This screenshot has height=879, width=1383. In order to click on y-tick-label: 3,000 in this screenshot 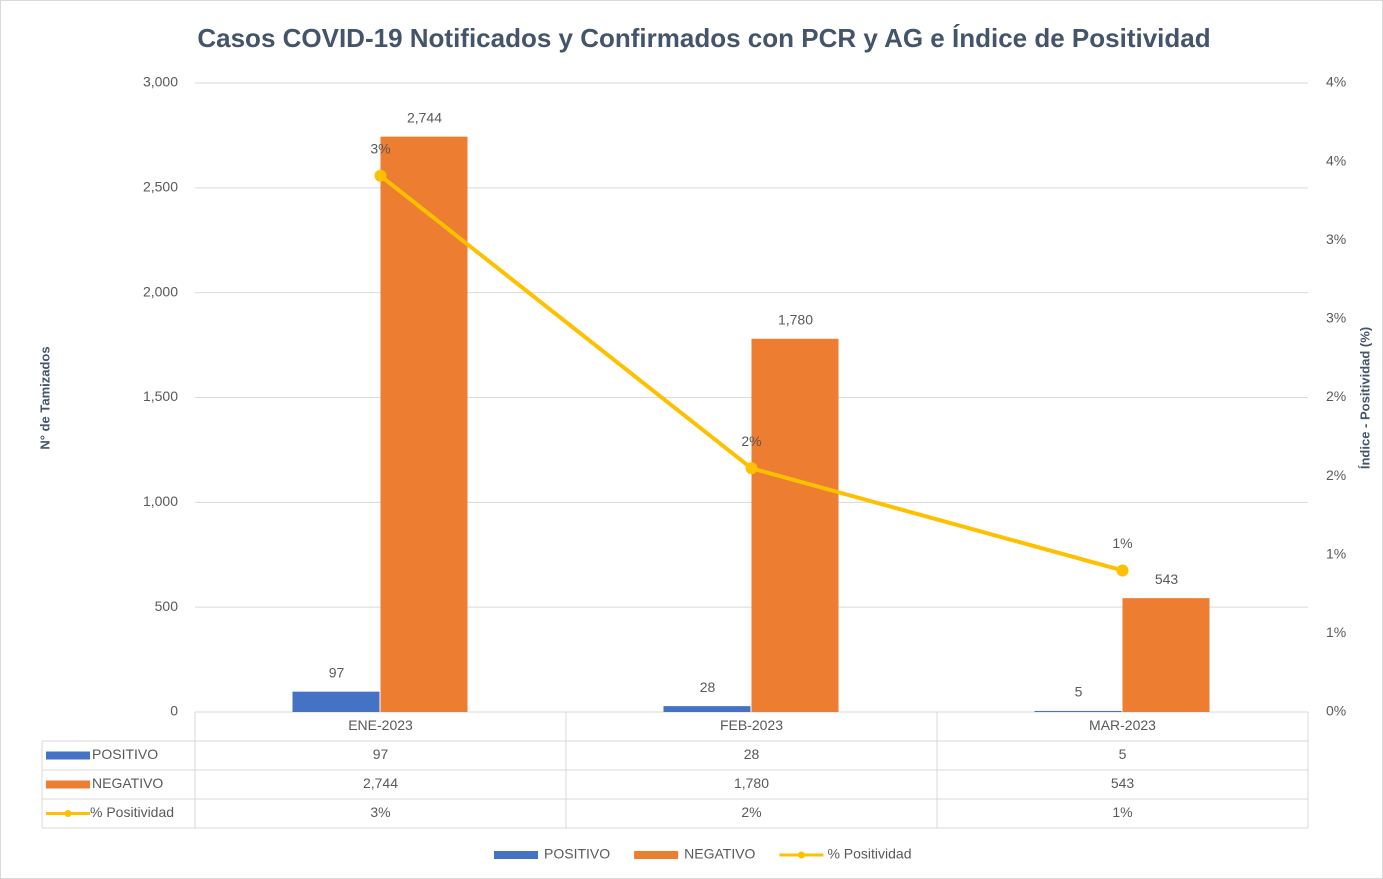, I will do `click(160, 82)`.